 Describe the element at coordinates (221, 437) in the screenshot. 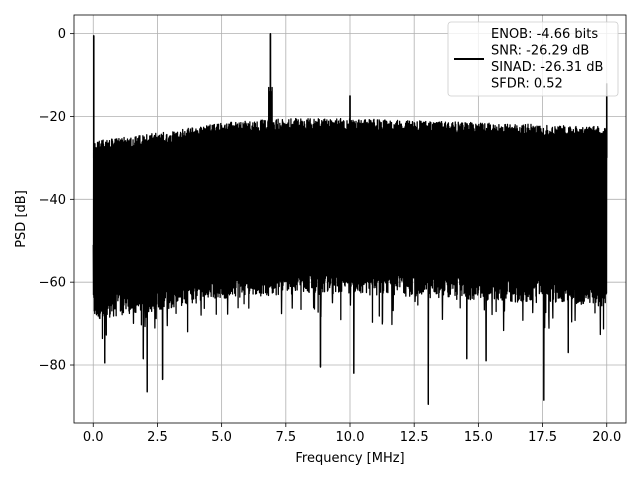

I see `x-tick-label: 5.0` at that location.